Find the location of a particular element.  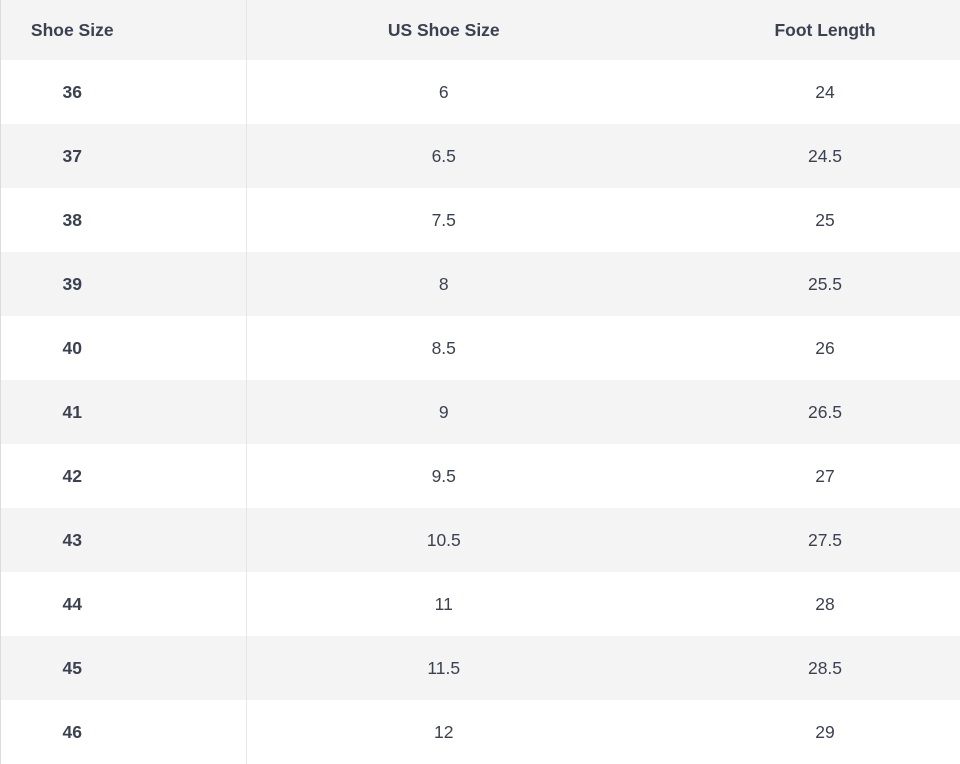

cell-shoe-size: 43 is located at coordinates (123, 540).